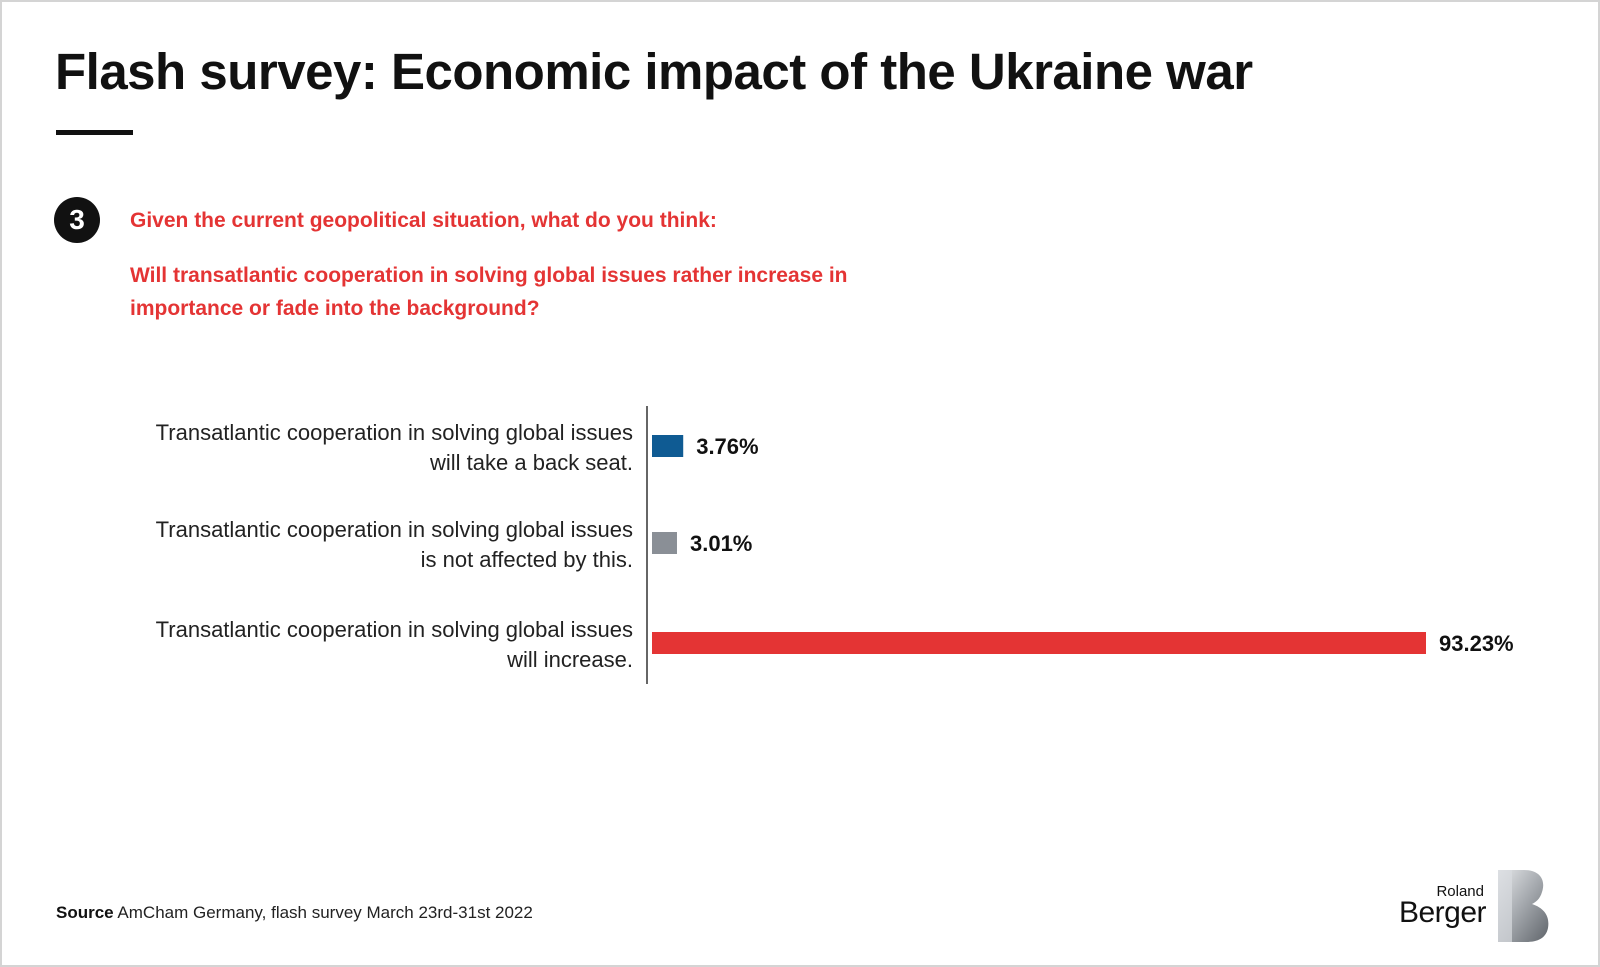 This screenshot has width=1600, height=967. I want to click on category-label: will increase., so click(569, 659).